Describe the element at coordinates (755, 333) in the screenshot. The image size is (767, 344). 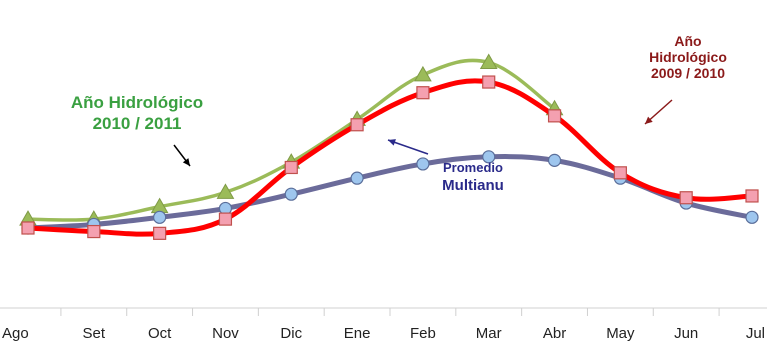
I see `x-tick-label: Jul` at that location.